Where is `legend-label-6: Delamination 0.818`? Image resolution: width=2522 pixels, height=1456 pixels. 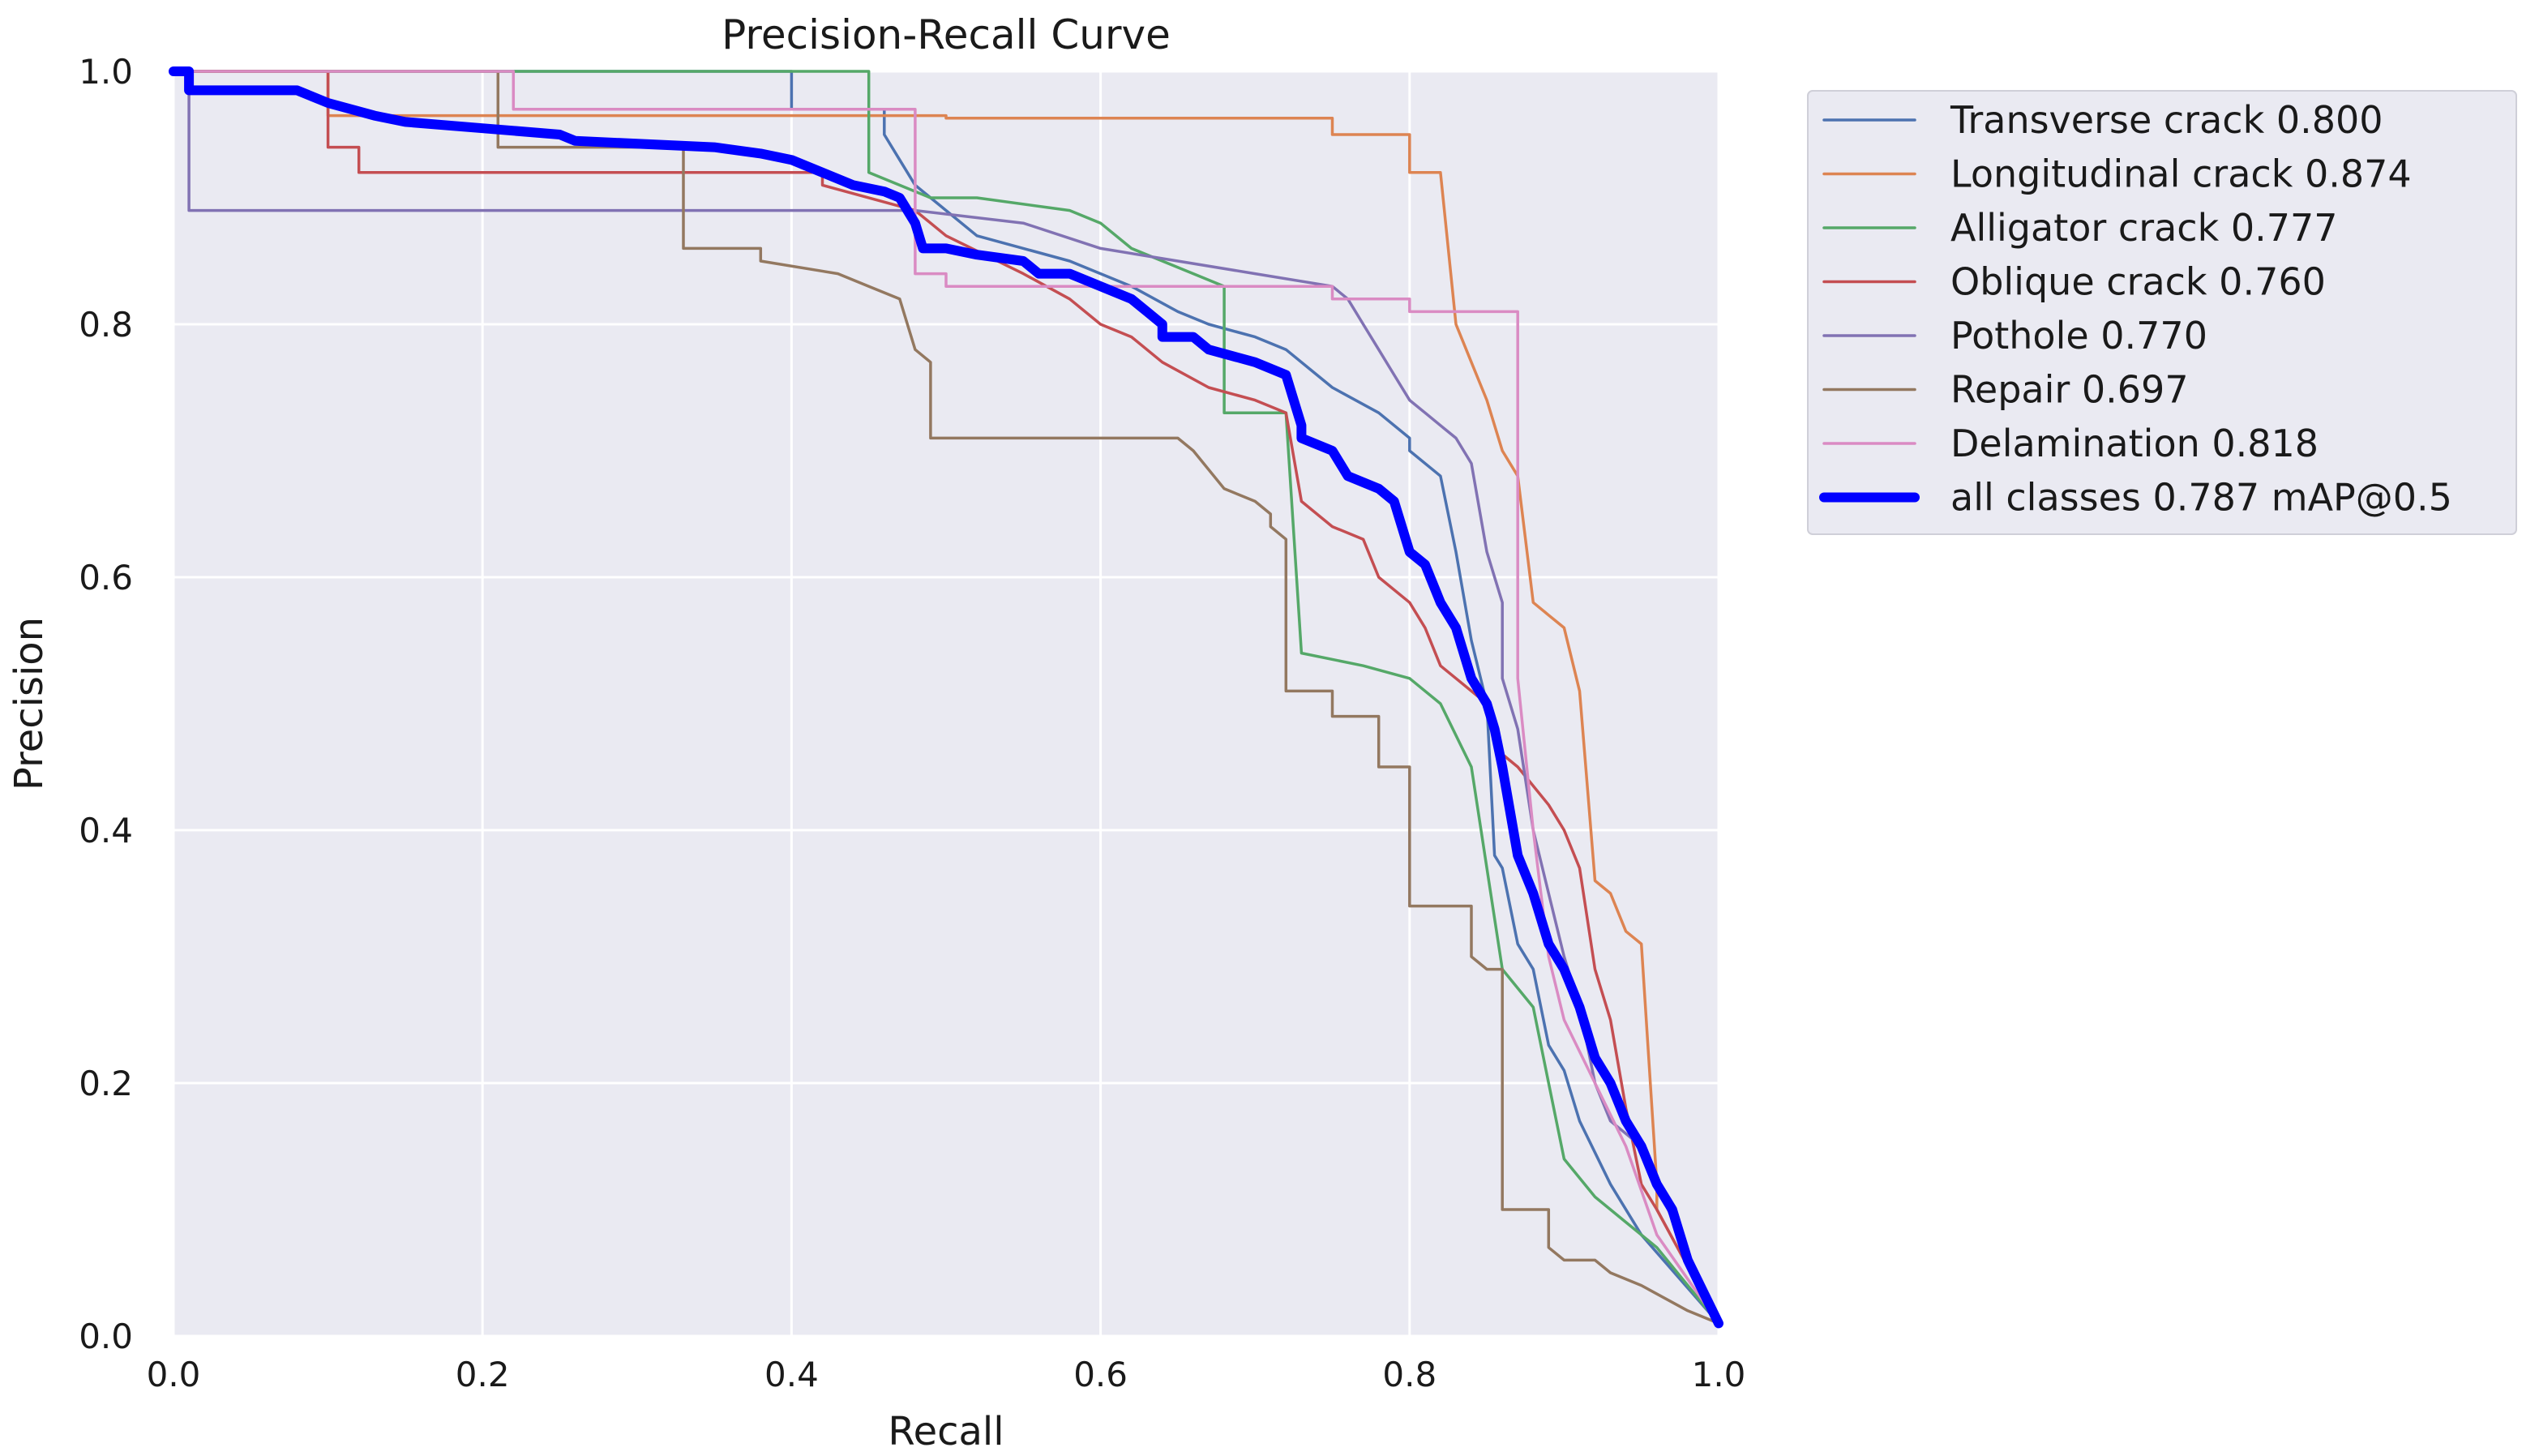
legend-label-6: Delamination 0.818 is located at coordinates (2134, 443).